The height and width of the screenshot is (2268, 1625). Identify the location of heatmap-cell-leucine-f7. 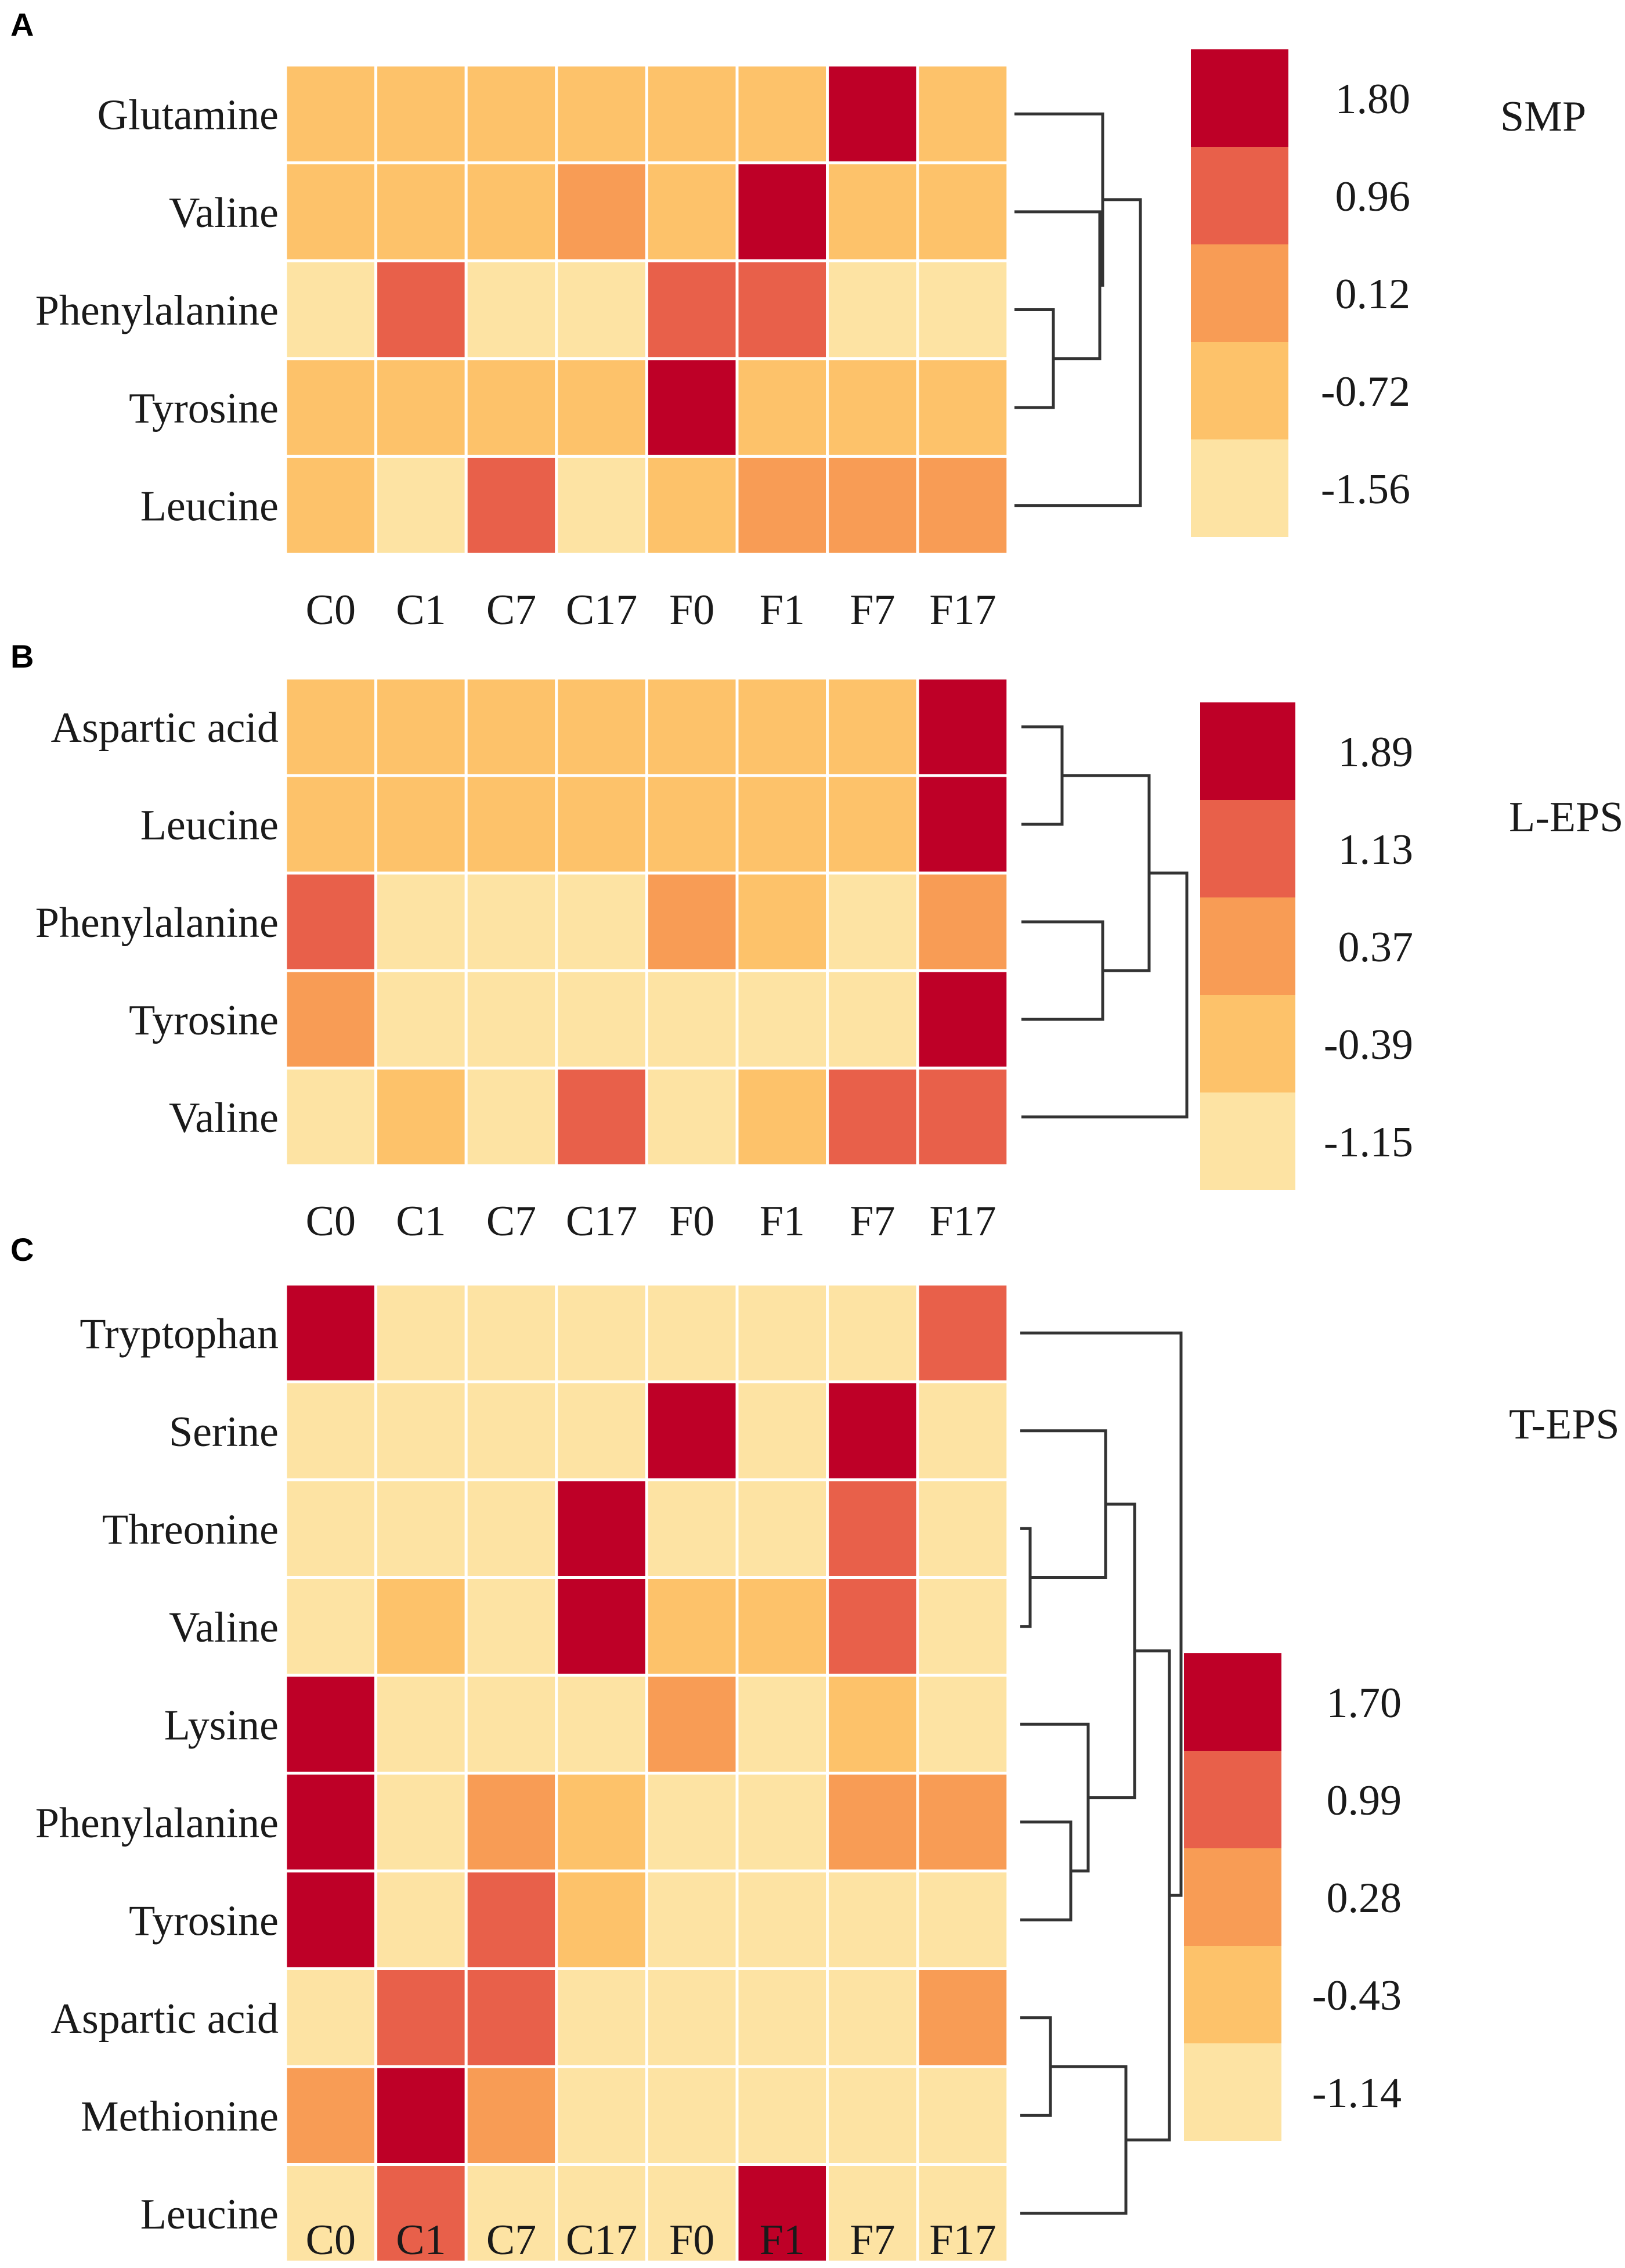
(873, 824).